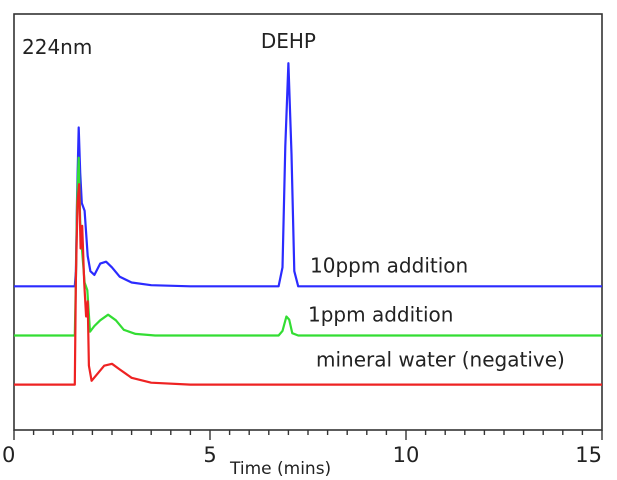  Describe the element at coordinates (302, 448) in the screenshot. I see `x-axis-ticks: 0 5 10 15` at that location.